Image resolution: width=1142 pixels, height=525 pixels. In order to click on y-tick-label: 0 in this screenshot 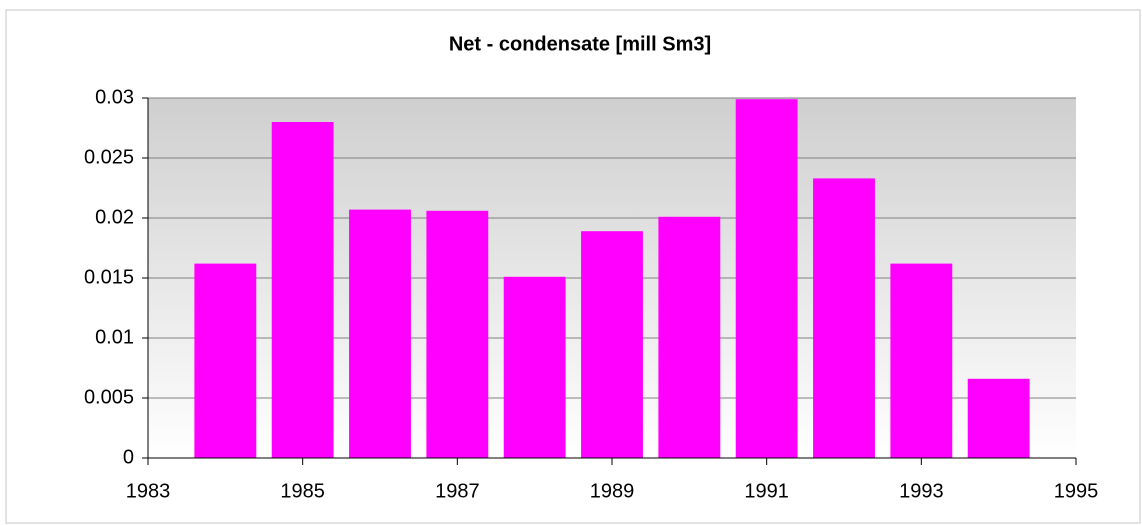, I will do `click(128, 457)`.